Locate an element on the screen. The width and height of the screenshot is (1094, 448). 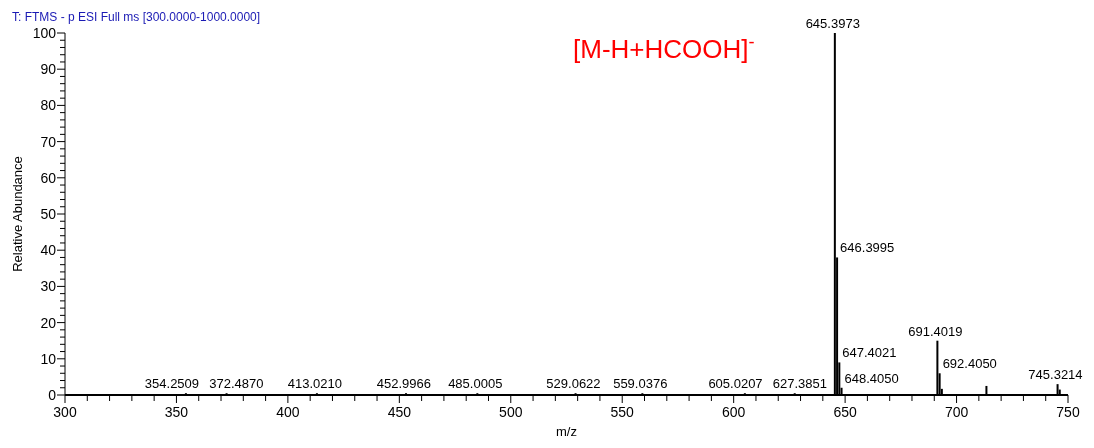
annotation: 559.0376 is located at coordinates (640, 384).